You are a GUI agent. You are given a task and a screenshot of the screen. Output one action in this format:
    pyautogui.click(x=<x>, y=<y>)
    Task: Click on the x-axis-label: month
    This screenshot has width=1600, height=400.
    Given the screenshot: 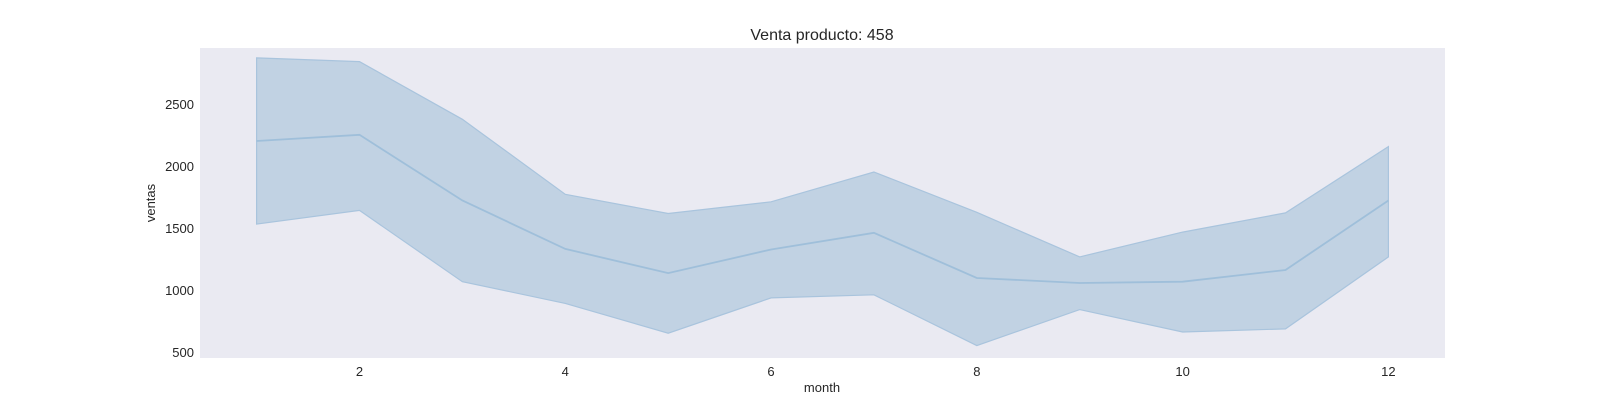 What is the action you would take?
    pyautogui.click(x=822, y=387)
    